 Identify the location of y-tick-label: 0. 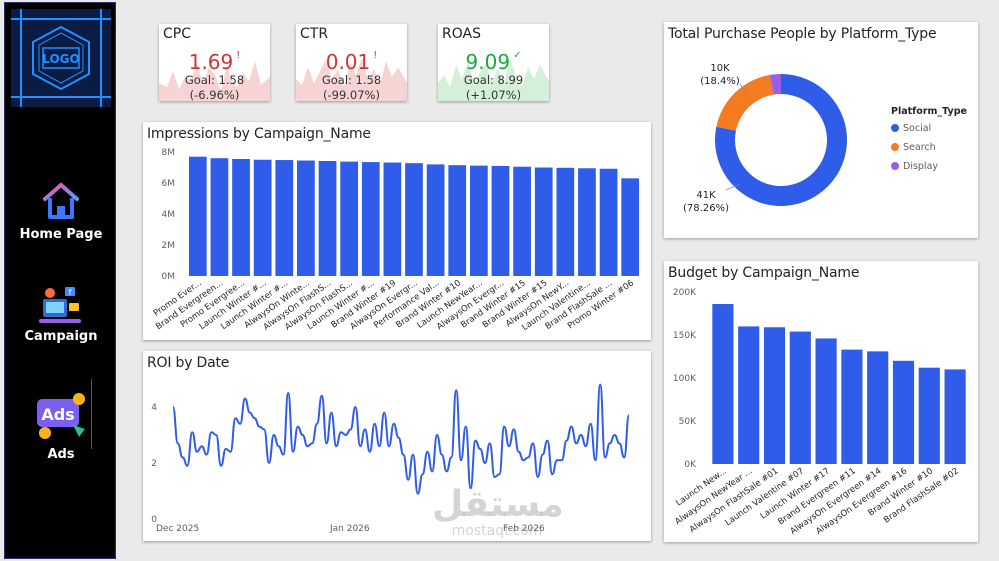
(154, 520).